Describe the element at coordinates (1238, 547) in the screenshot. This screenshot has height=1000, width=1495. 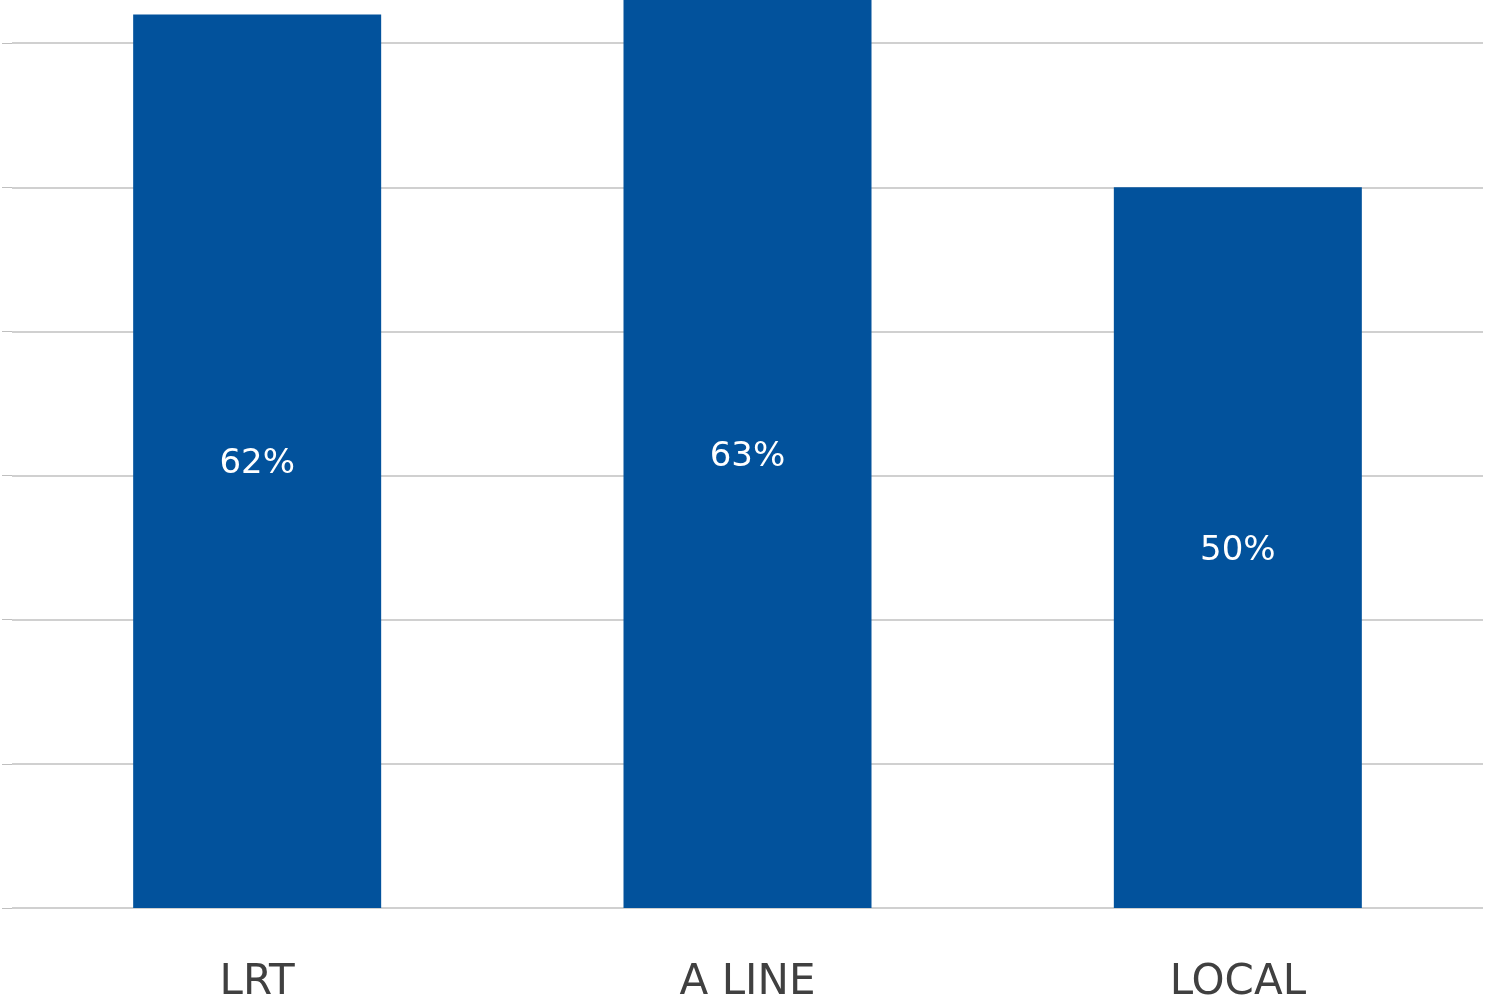
I see `data-label: 50%` at that location.